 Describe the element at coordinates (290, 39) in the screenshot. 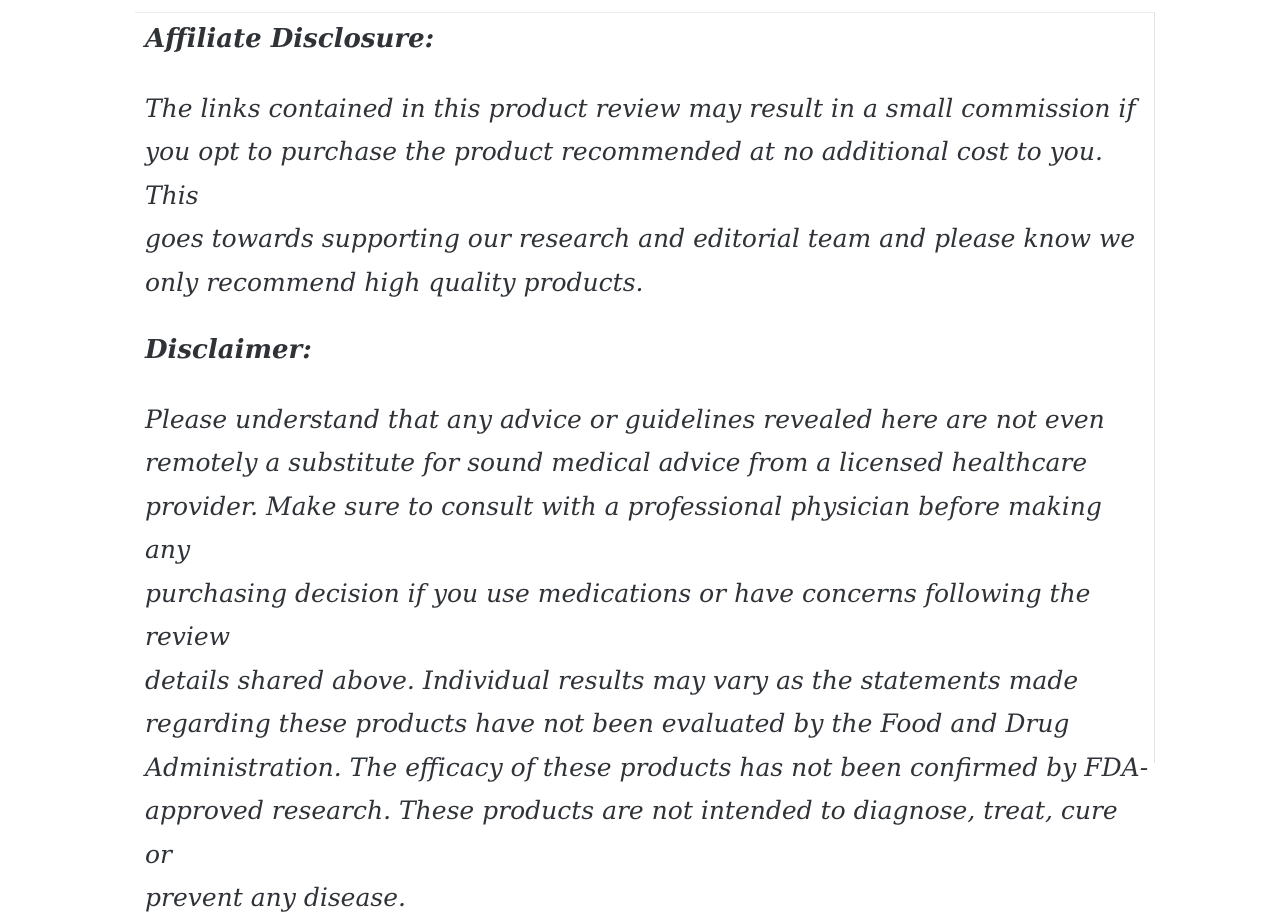

I see `affiliate-disclosure-heading: Affiliate Disclosure:` at that location.